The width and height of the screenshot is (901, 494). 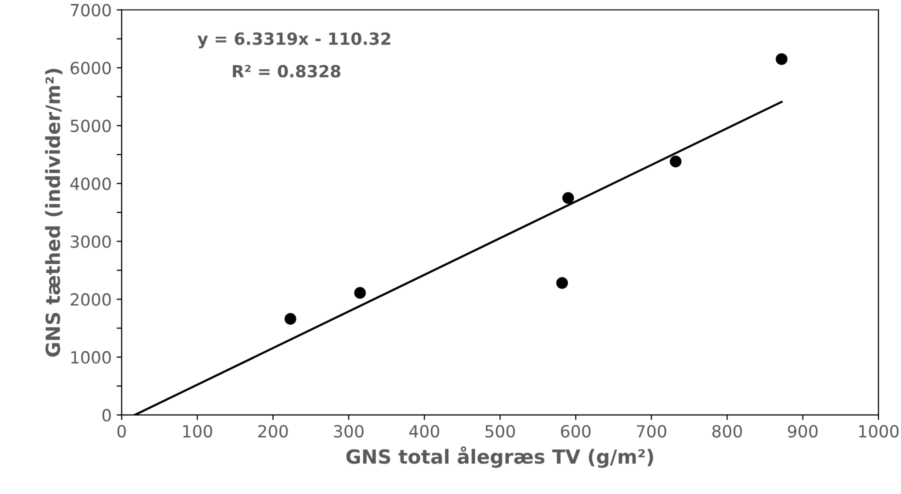 I want to click on x-tick-label: 1000, so click(x=879, y=431).